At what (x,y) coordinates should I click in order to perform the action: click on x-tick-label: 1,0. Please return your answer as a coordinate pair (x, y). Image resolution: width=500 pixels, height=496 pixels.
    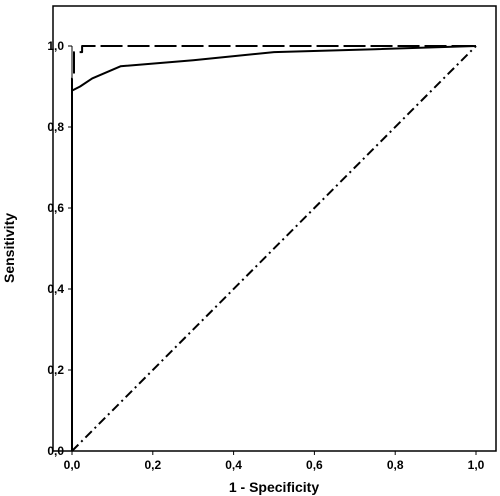
    Looking at the image, I should click on (476, 465).